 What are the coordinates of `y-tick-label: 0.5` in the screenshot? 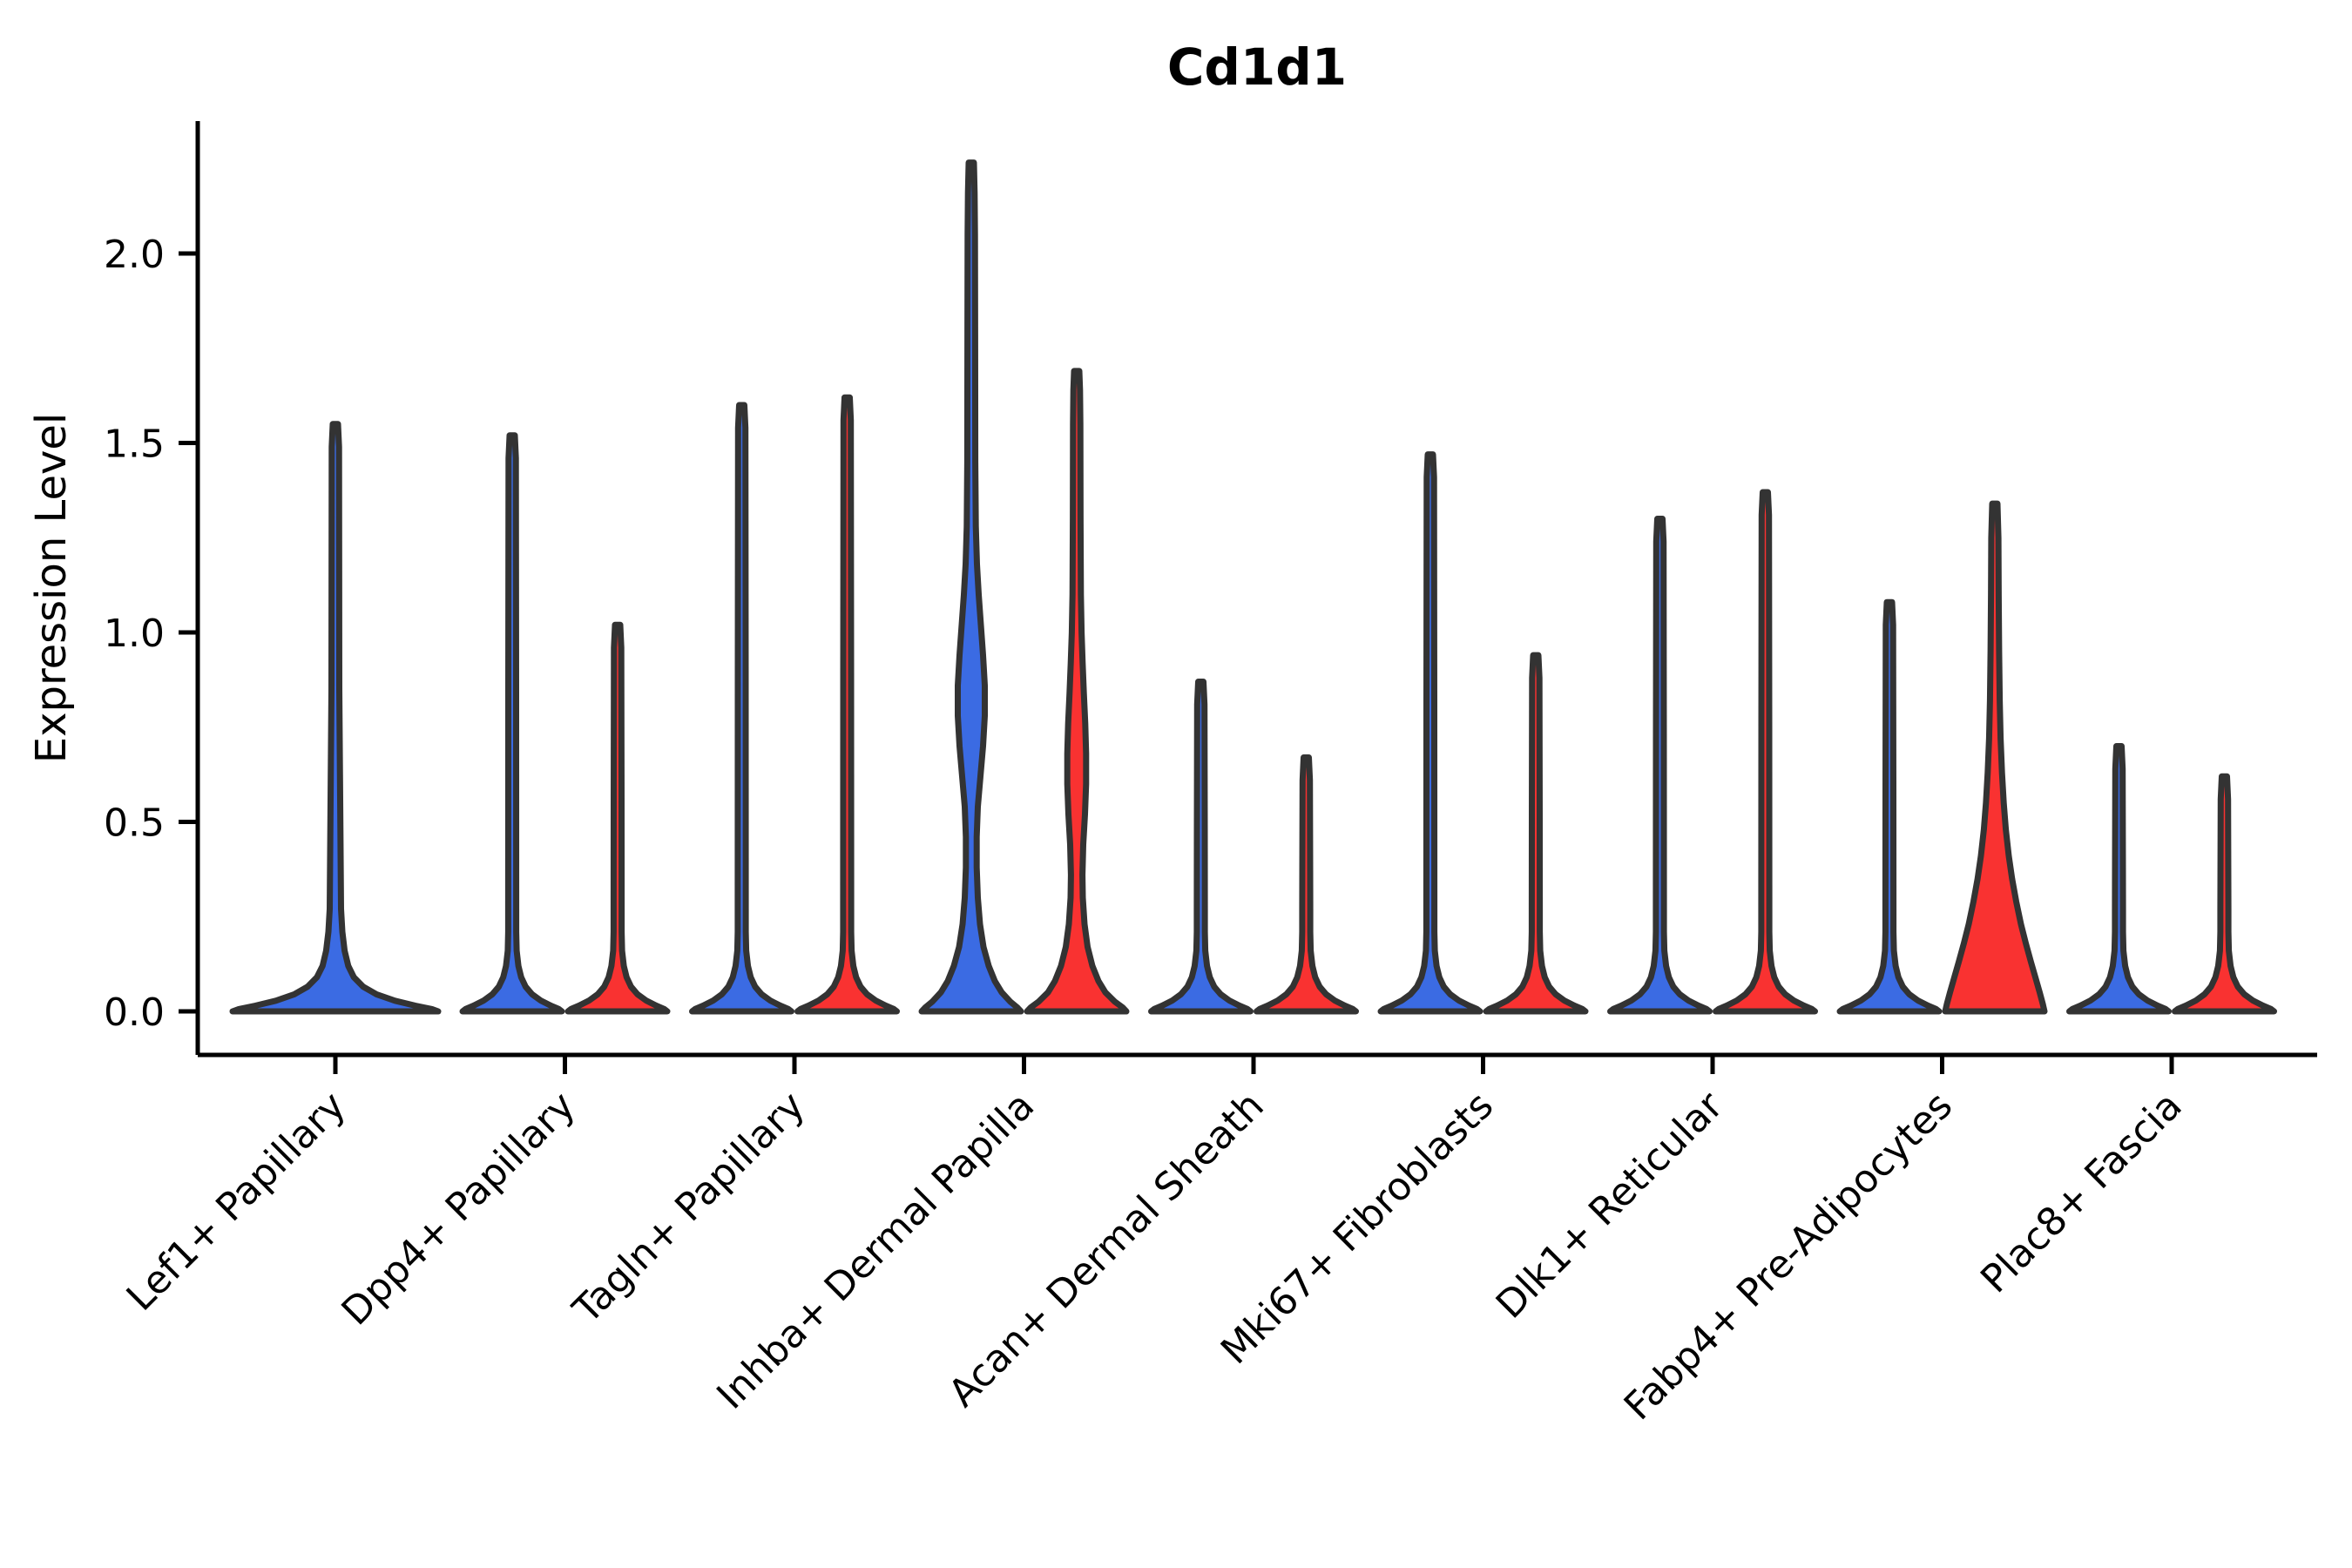 It's located at (134, 823).